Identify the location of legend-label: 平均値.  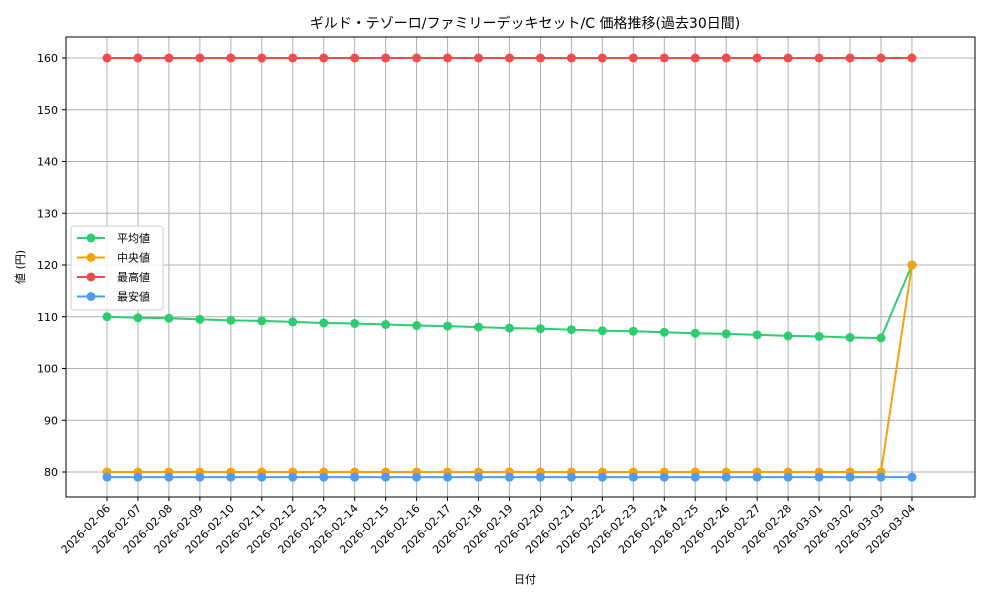
(133, 238).